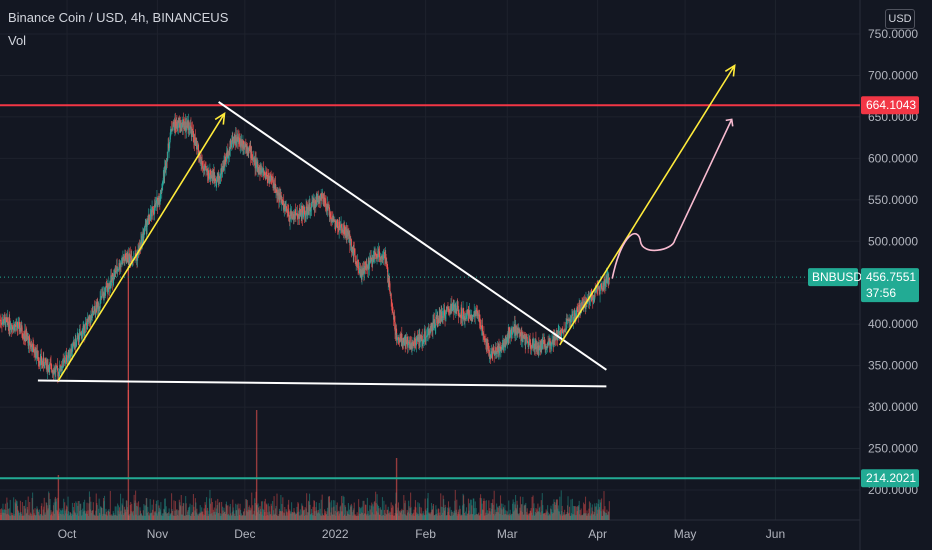 The image size is (932, 550). I want to click on x-tick-label: Oct, so click(67, 534).